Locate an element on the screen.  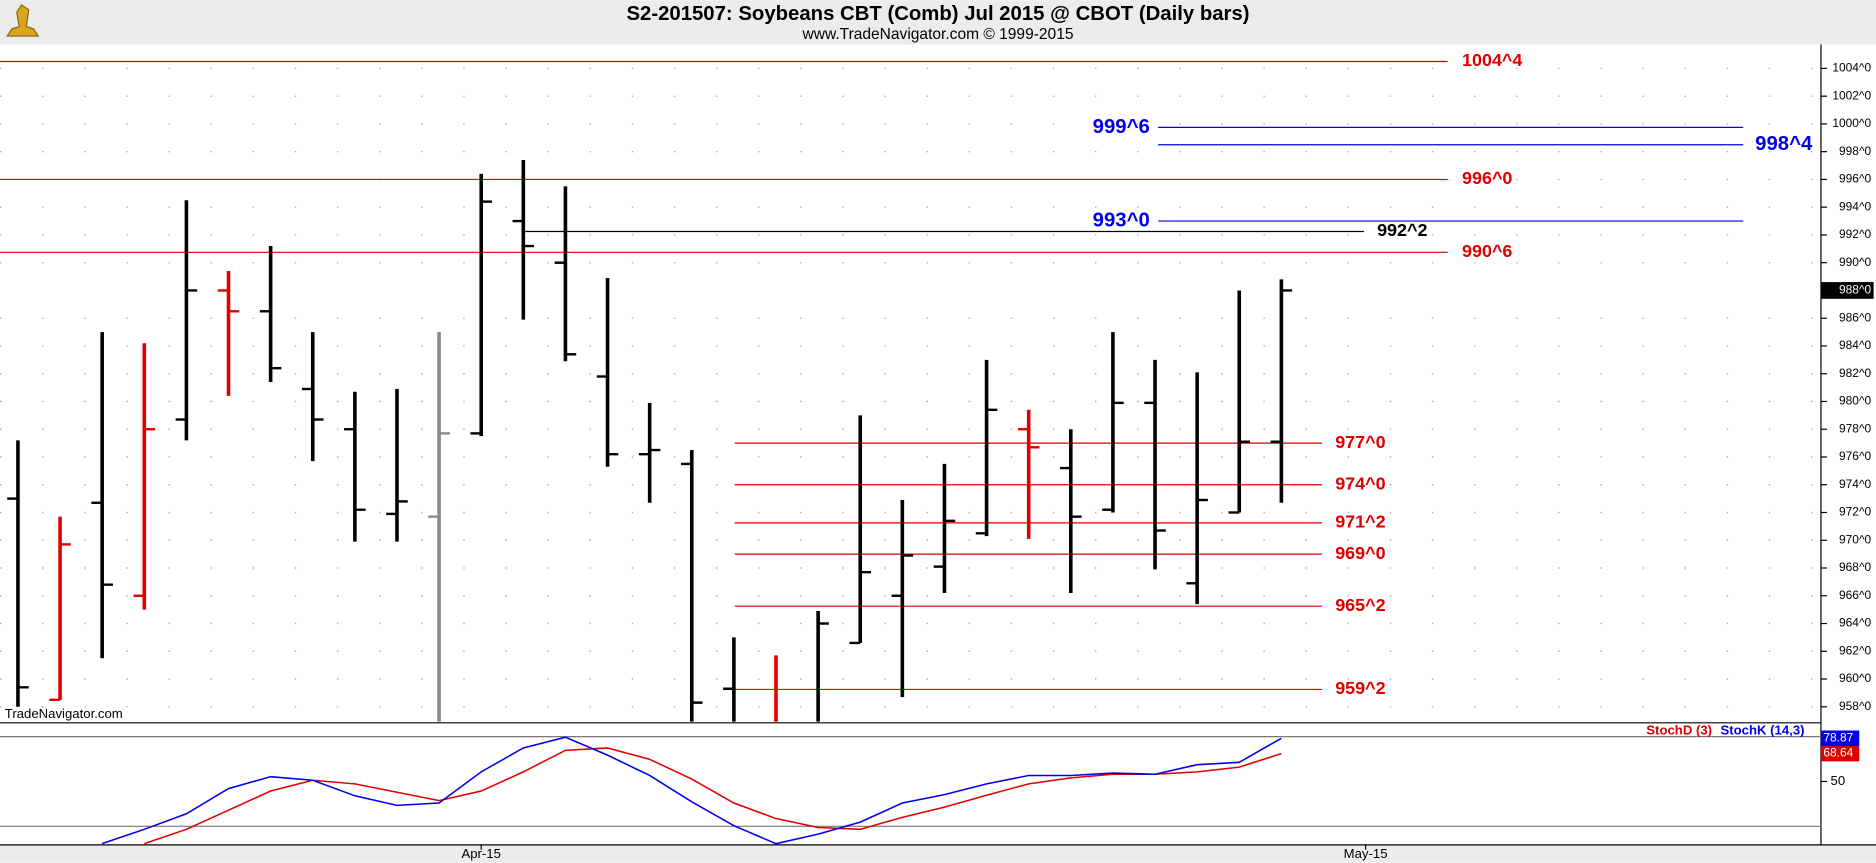
watermark: TradeNavigator.com is located at coordinates (64, 713).